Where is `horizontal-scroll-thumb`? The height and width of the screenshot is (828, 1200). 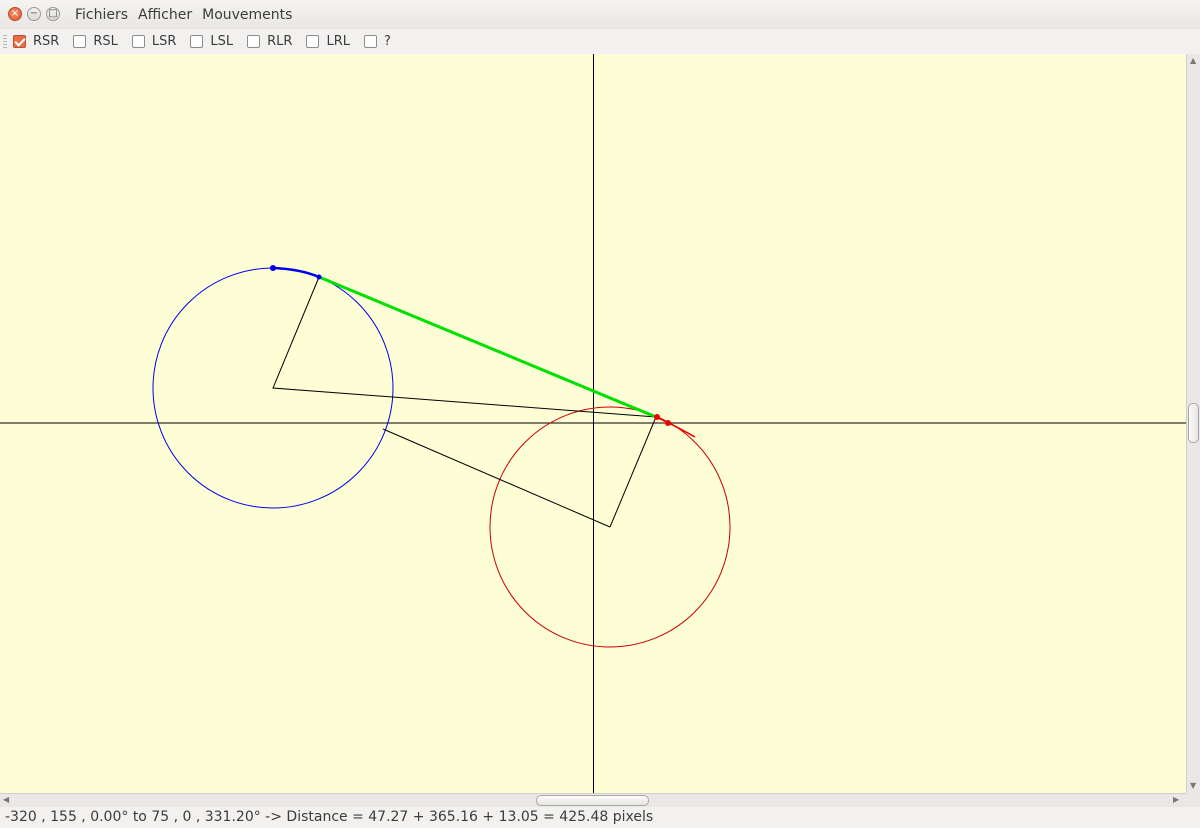 horizontal-scroll-thumb is located at coordinates (592, 800).